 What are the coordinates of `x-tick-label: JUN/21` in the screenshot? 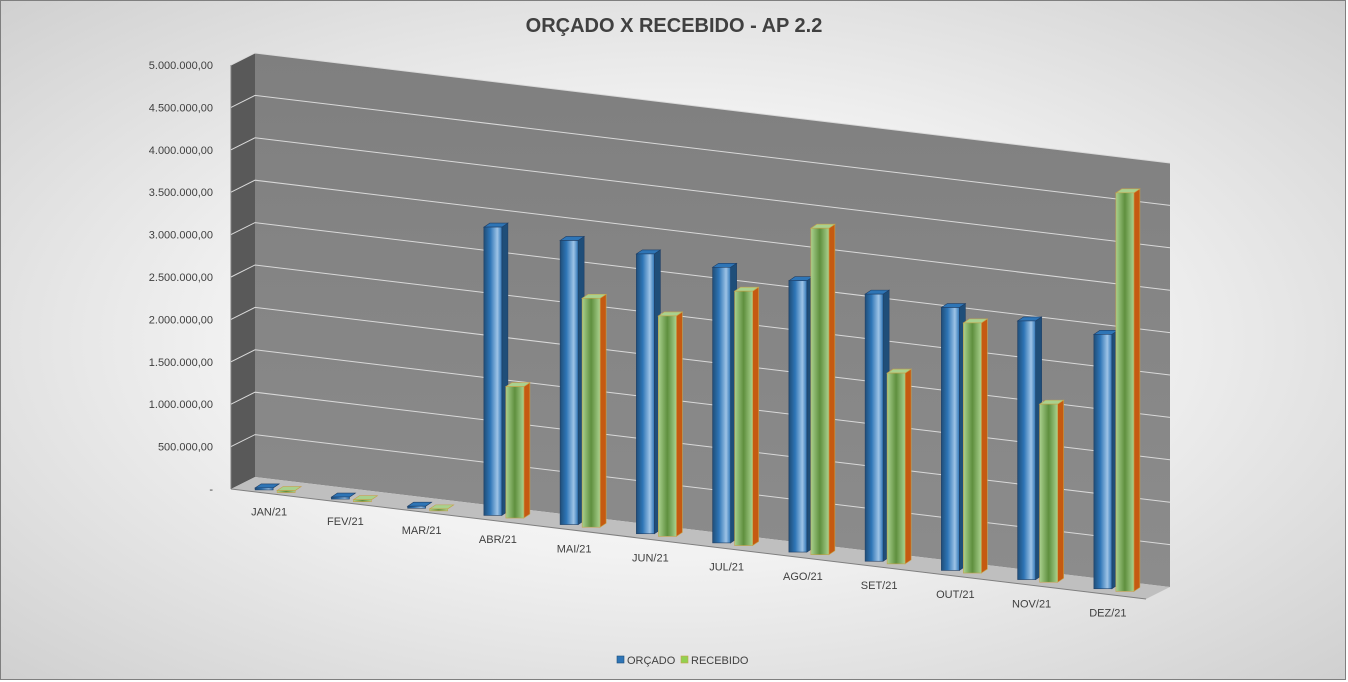 It's located at (650, 558).